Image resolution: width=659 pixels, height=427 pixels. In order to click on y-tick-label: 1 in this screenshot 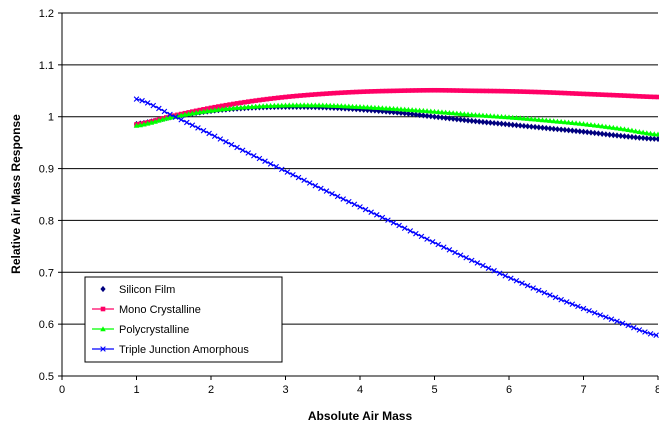, I will do `click(51, 118)`.